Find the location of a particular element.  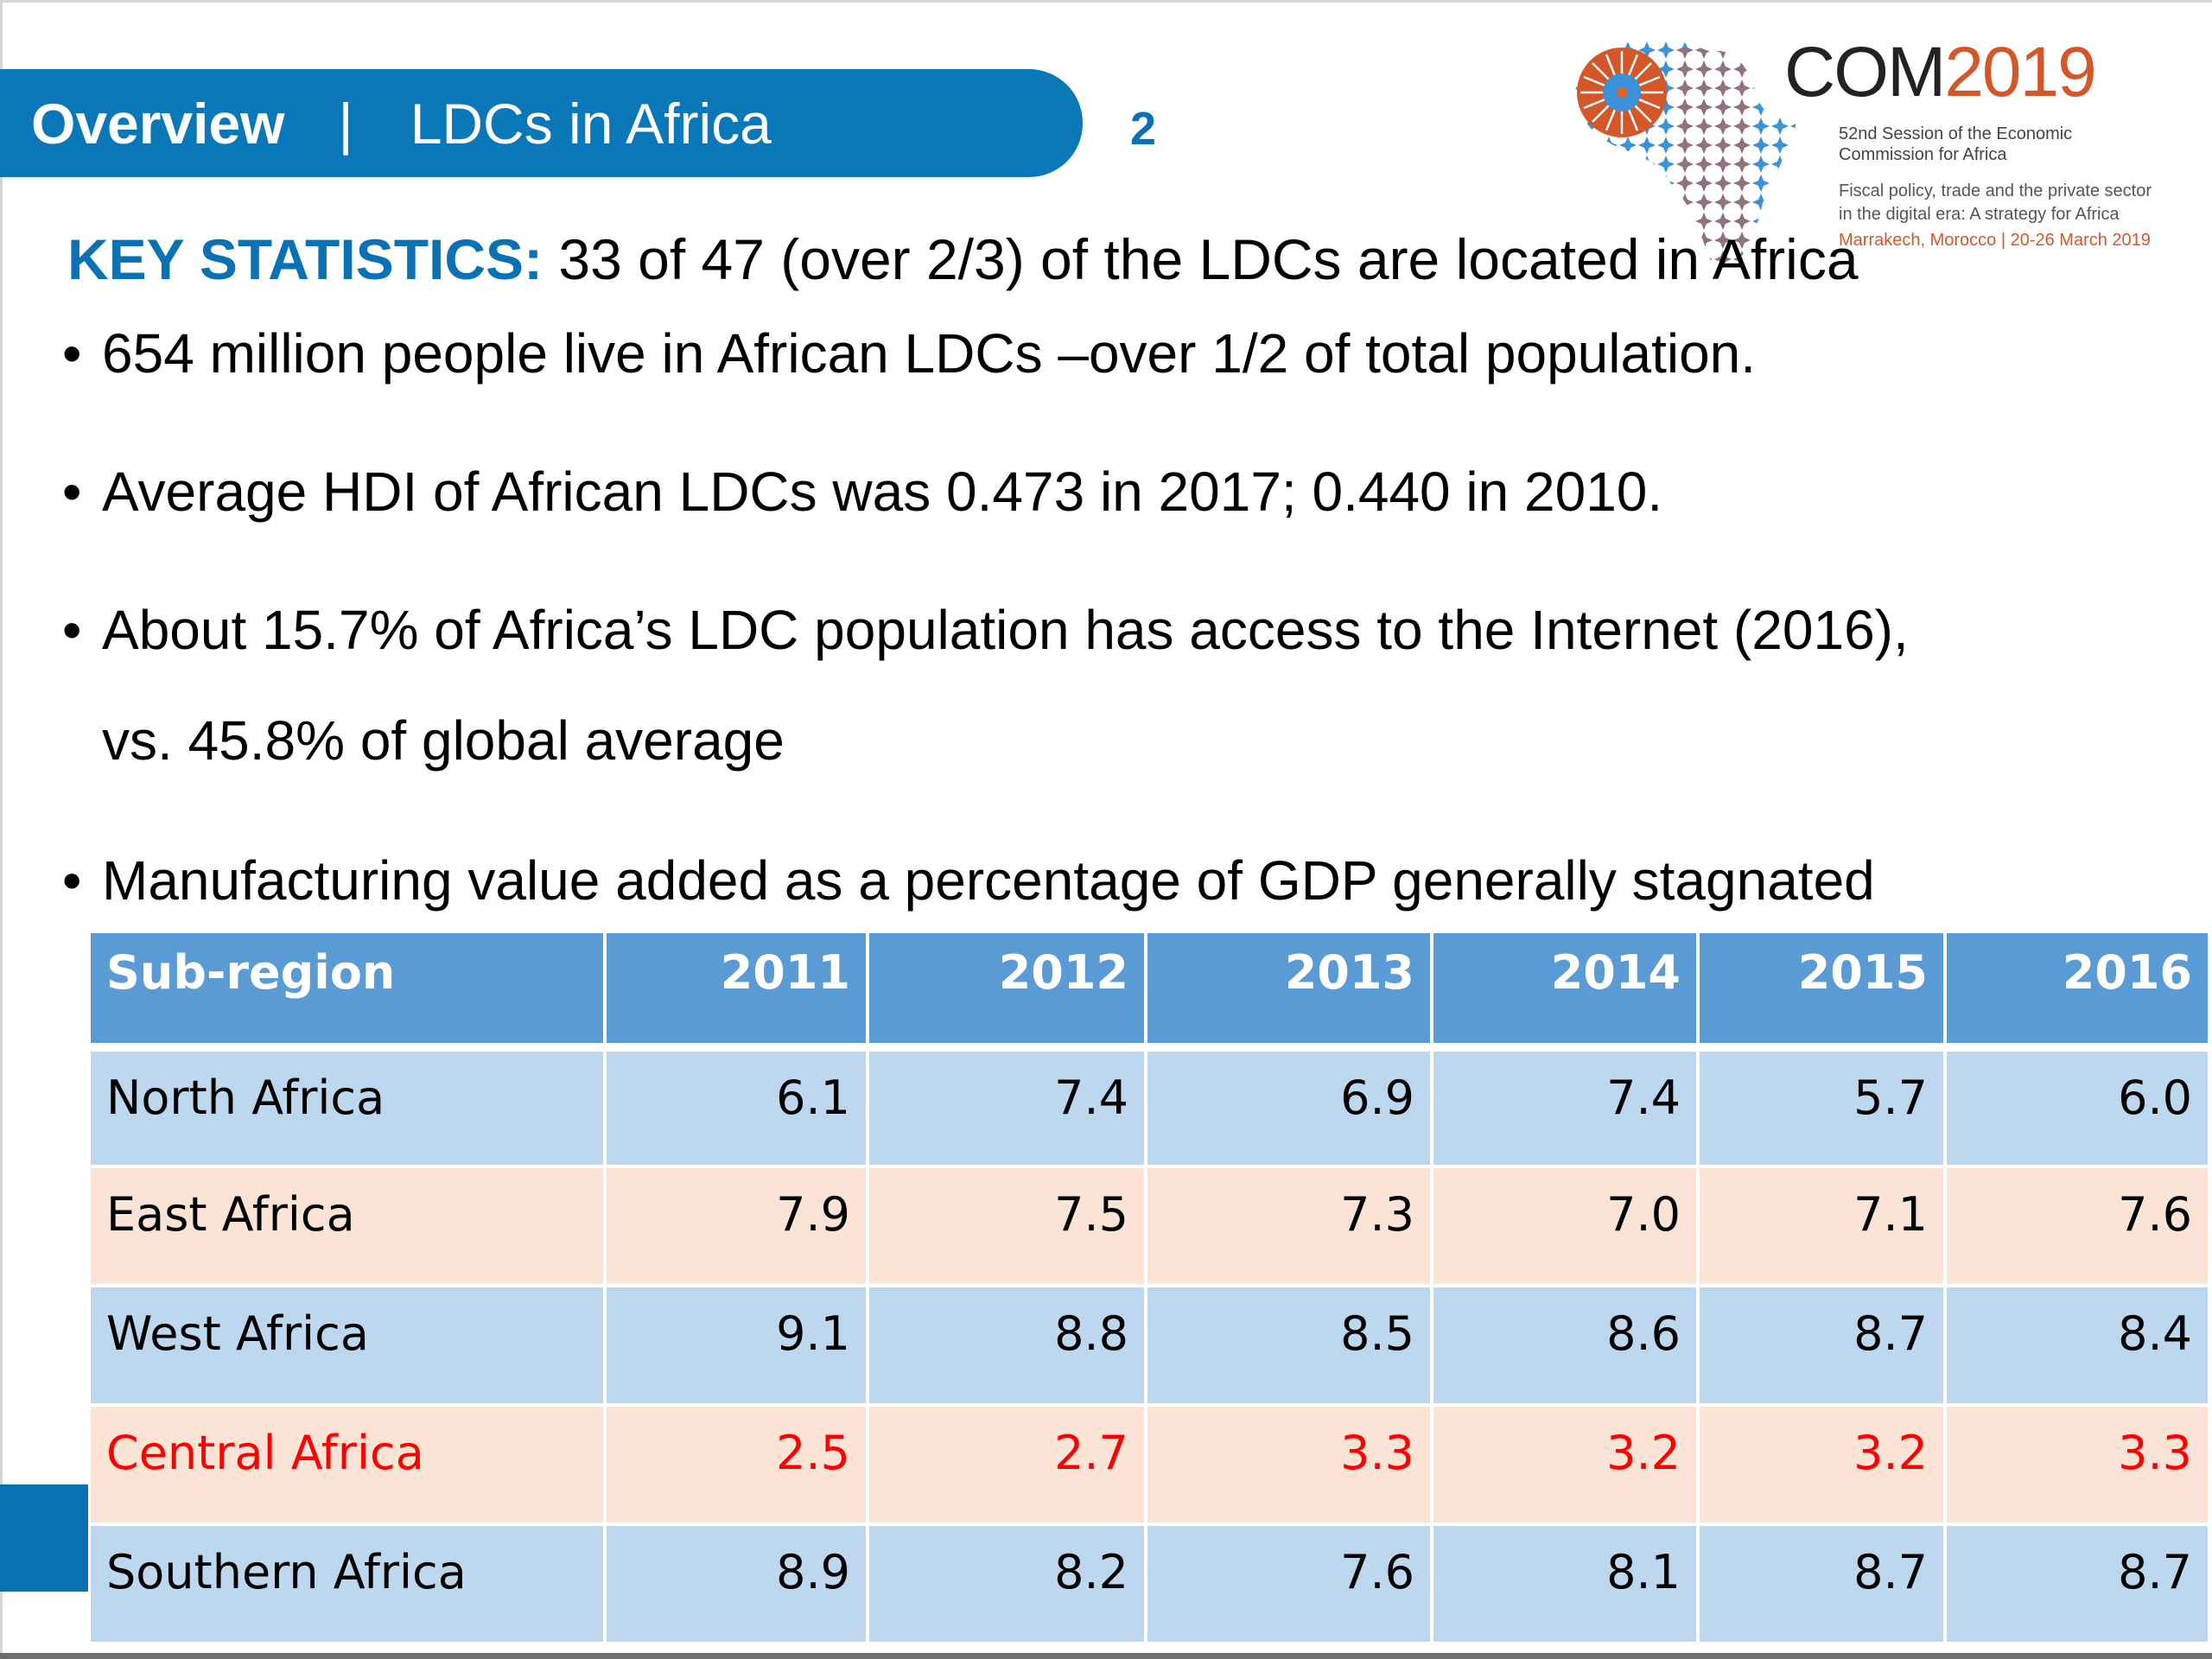

value-cell: 8.1 is located at coordinates (1565, 1584).